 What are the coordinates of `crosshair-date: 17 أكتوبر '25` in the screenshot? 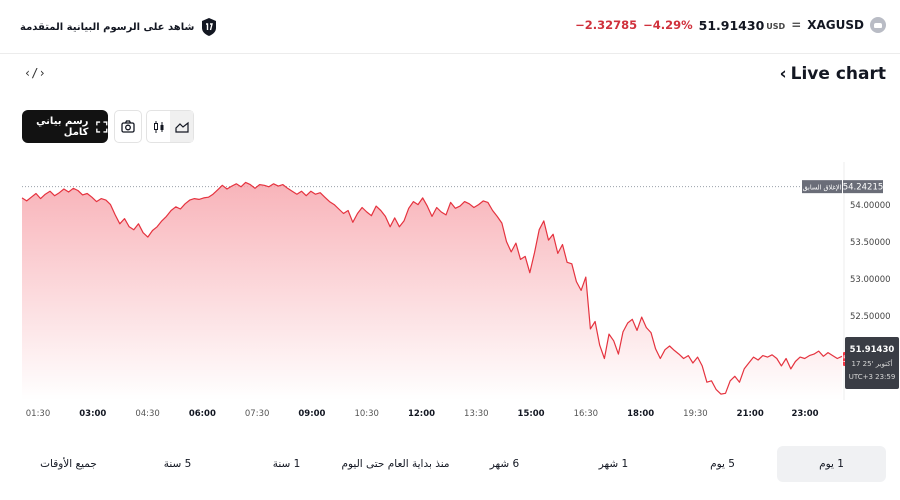 It's located at (871, 363).